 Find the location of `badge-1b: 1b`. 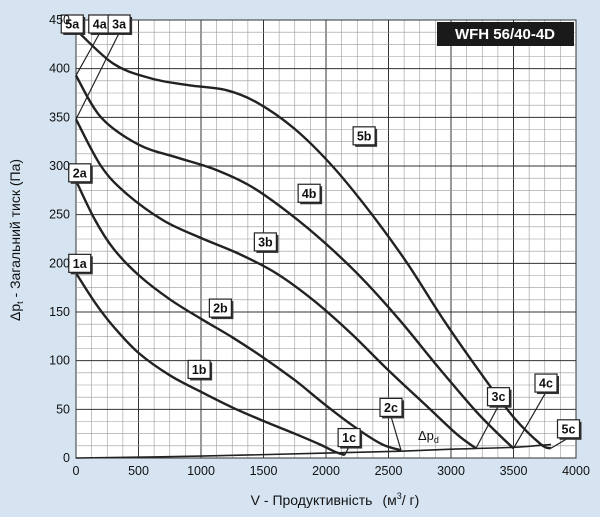

badge-1b: 1b is located at coordinates (200, 370).